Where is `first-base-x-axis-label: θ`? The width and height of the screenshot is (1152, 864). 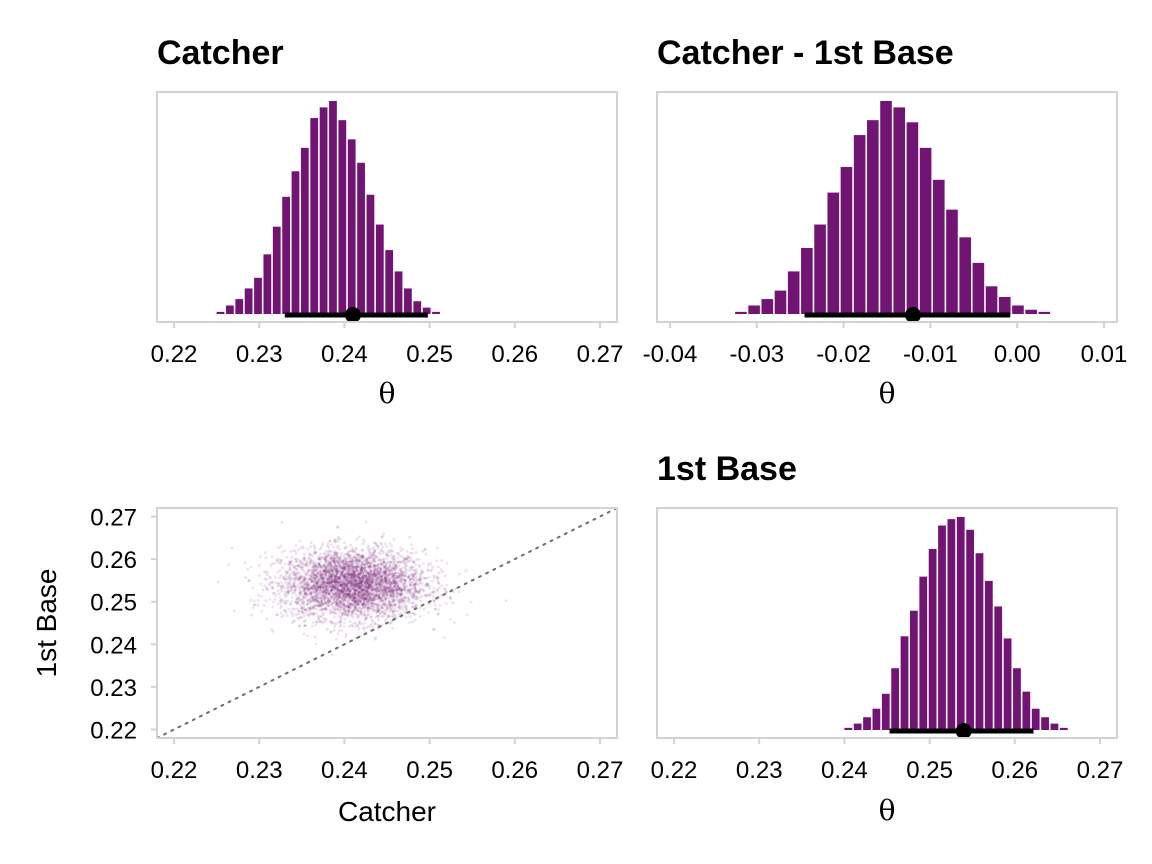
first-base-x-axis-label: θ is located at coordinates (887, 810).